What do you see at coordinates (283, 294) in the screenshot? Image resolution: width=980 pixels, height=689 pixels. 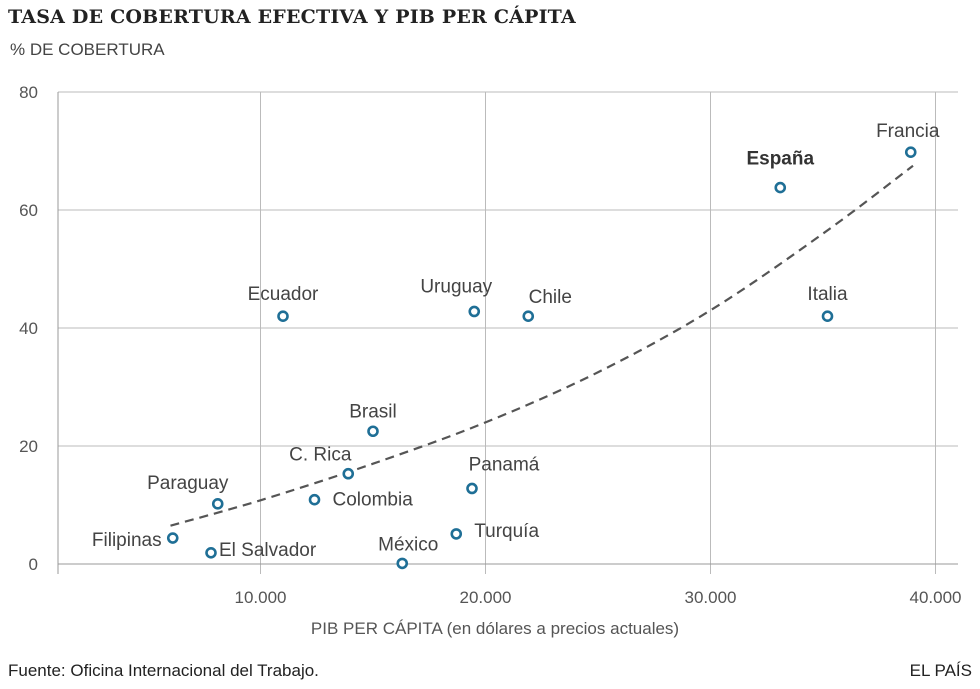 I see `point-label: Ecuador` at bounding box center [283, 294].